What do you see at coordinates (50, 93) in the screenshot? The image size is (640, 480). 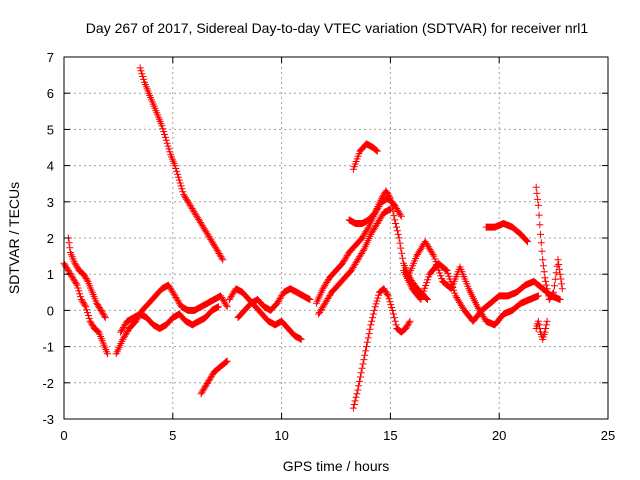 I see `y-tick-label: 6` at bounding box center [50, 93].